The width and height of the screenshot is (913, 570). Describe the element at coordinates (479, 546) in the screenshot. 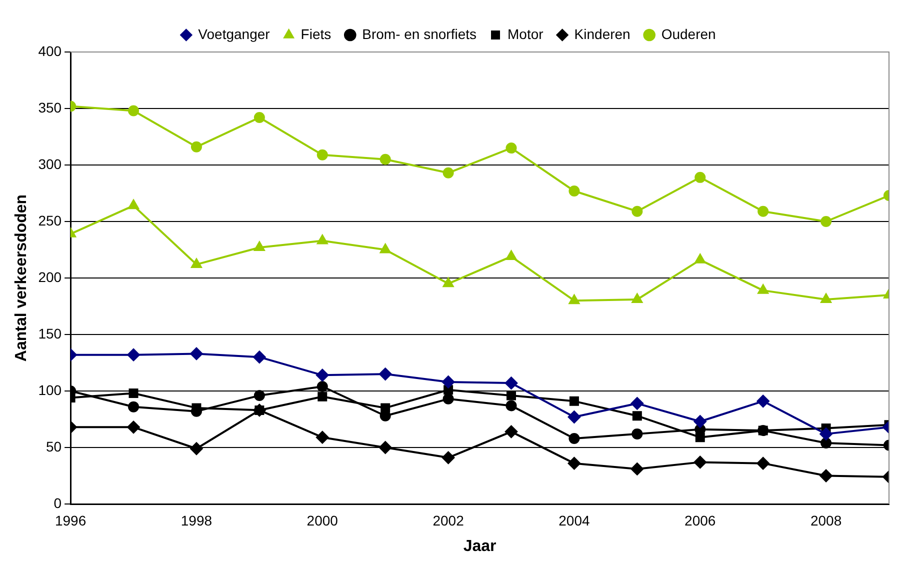

I see `x-axis-title: Jaar` at that location.